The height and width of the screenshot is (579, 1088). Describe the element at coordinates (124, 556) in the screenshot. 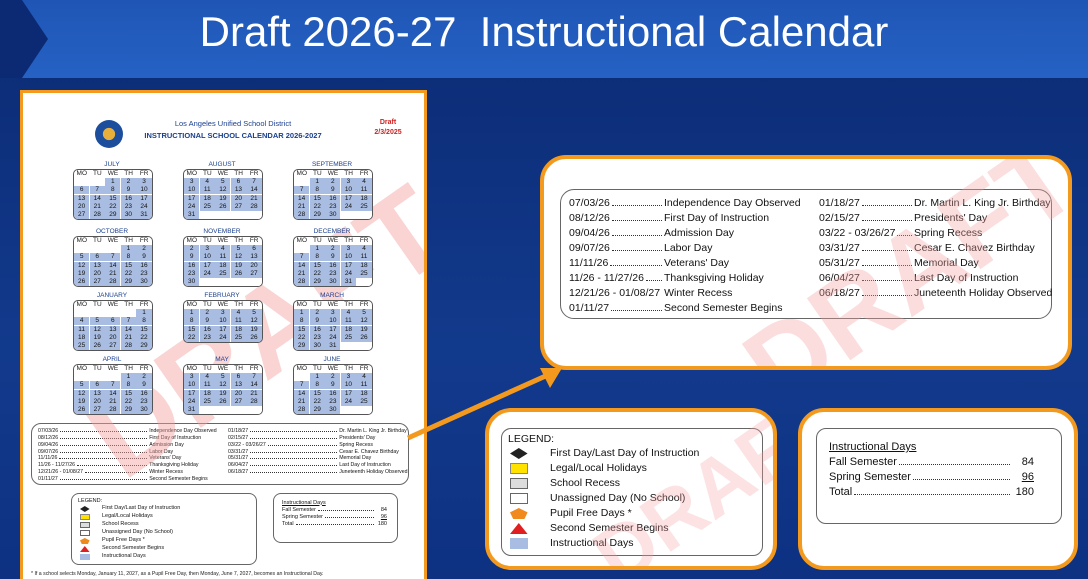

I see `legend-item: Instructional Days` at that location.